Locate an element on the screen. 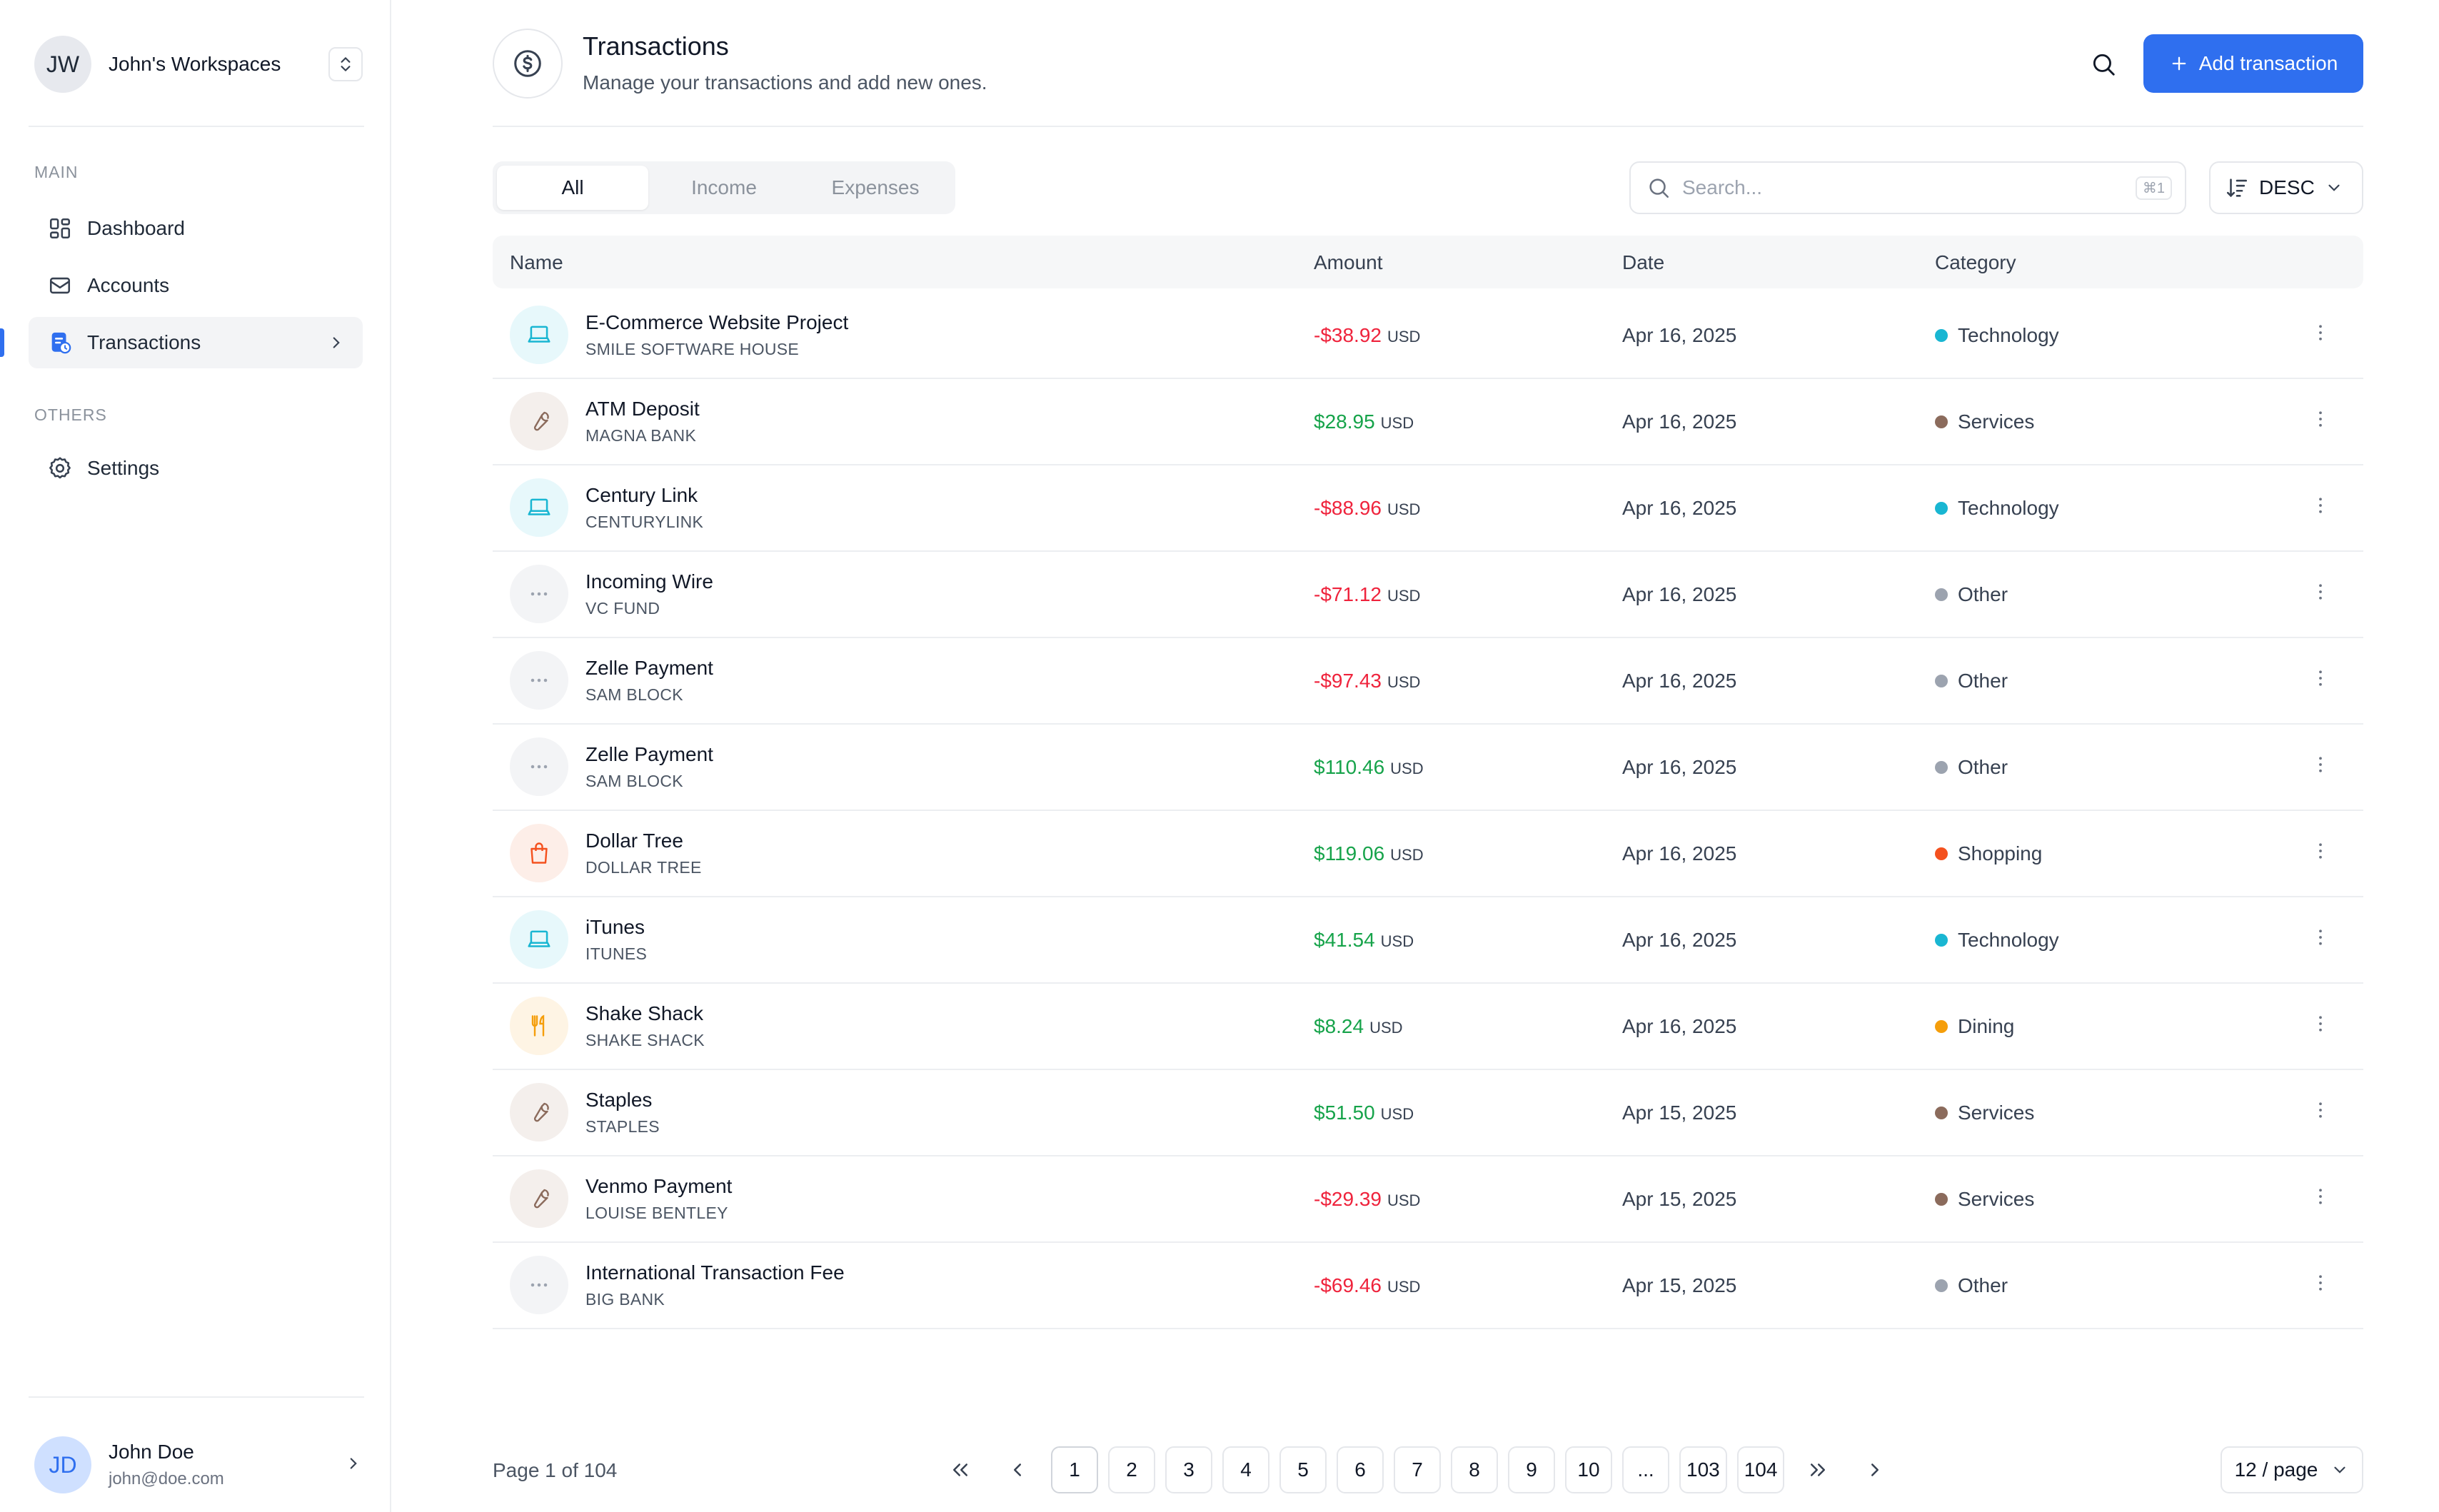  workspace-switcher: JW John's Workspaces is located at coordinates (198, 64).